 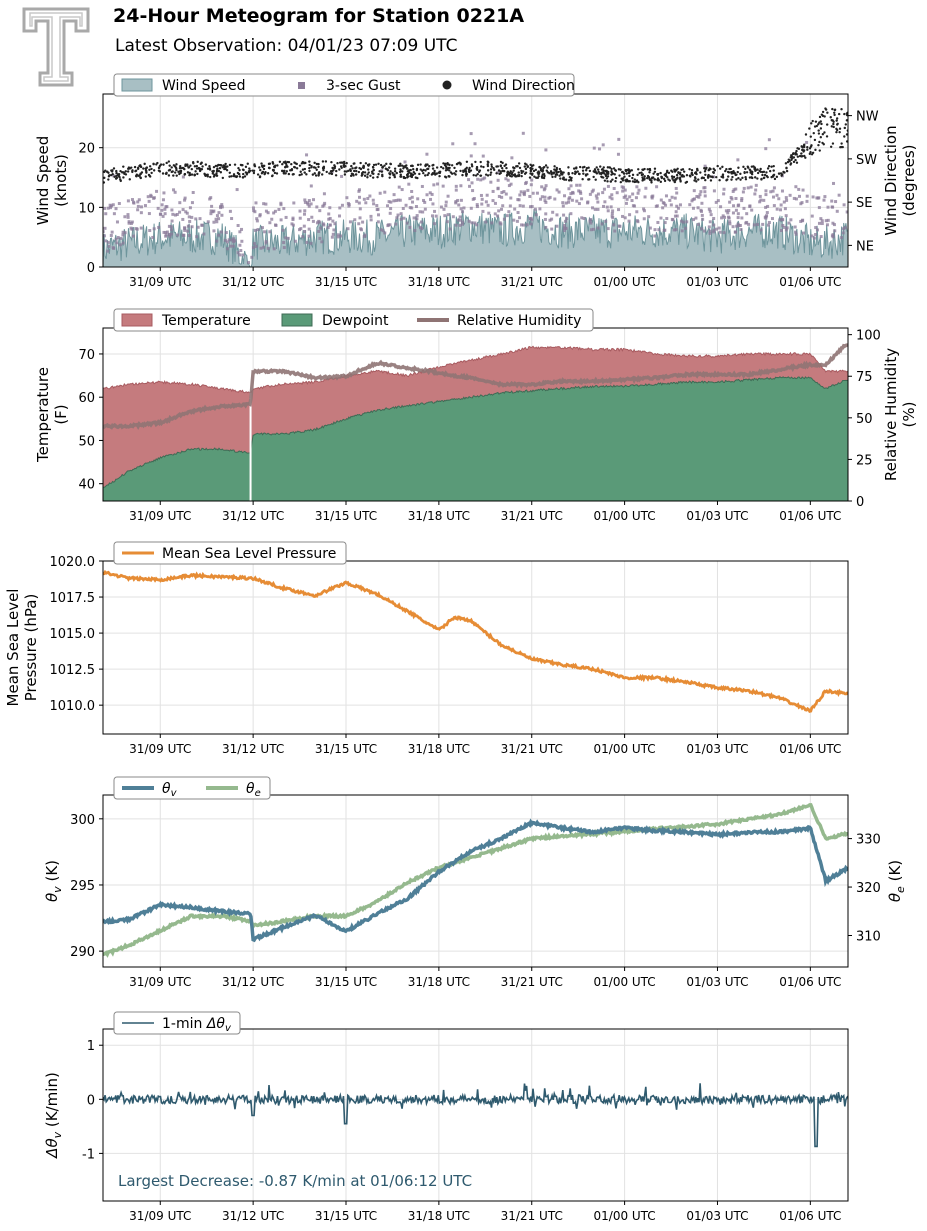 I want to click on axis-label-line: (F), so click(x=61, y=414).